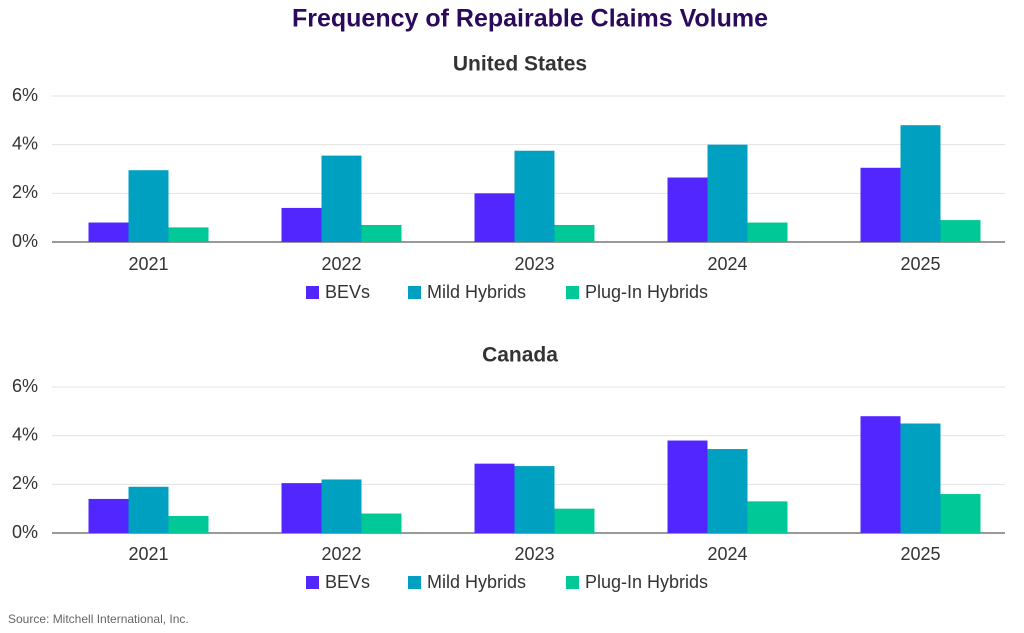 This screenshot has width=1024, height=633. Describe the element at coordinates (530, 19) in the screenshot. I see `page-title: Frequency of Repairable Claims Volume` at that location.